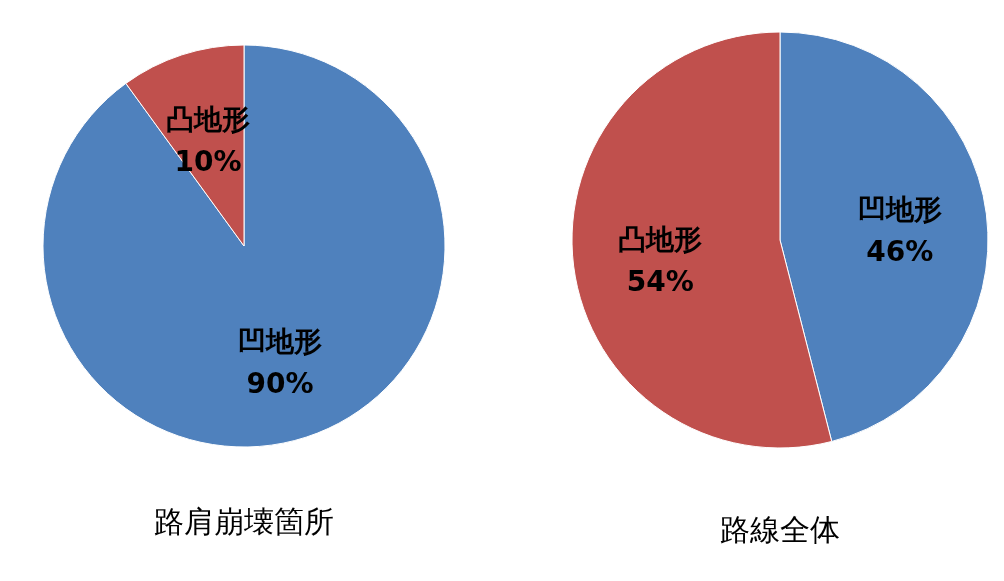  Describe the element at coordinates (660, 282) in the screenshot. I see `data-label: 54%` at that location.